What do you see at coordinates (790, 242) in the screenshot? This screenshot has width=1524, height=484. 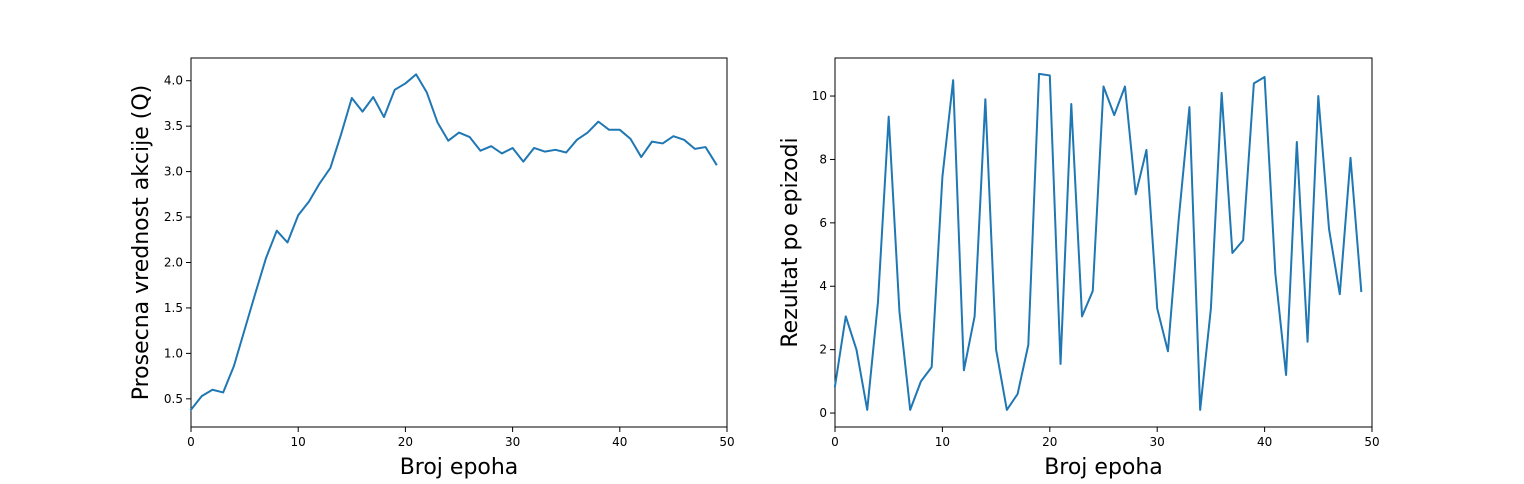 I see `score-y-axis-label: Rezultat po epizodi` at bounding box center [790, 242].